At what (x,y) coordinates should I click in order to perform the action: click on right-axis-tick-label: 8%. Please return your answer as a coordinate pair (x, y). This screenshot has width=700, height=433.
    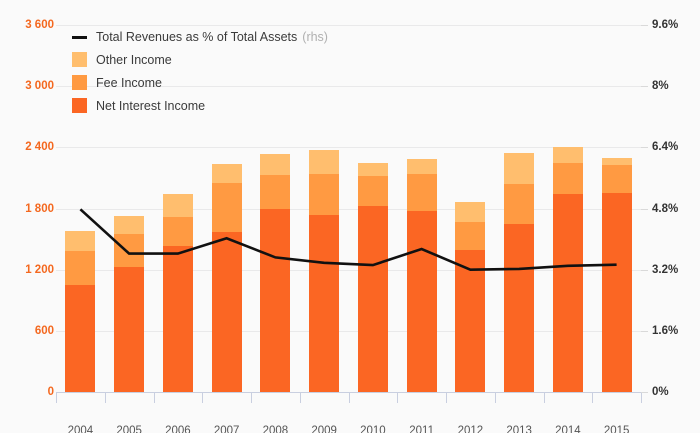
    Looking at the image, I should click on (660, 86).